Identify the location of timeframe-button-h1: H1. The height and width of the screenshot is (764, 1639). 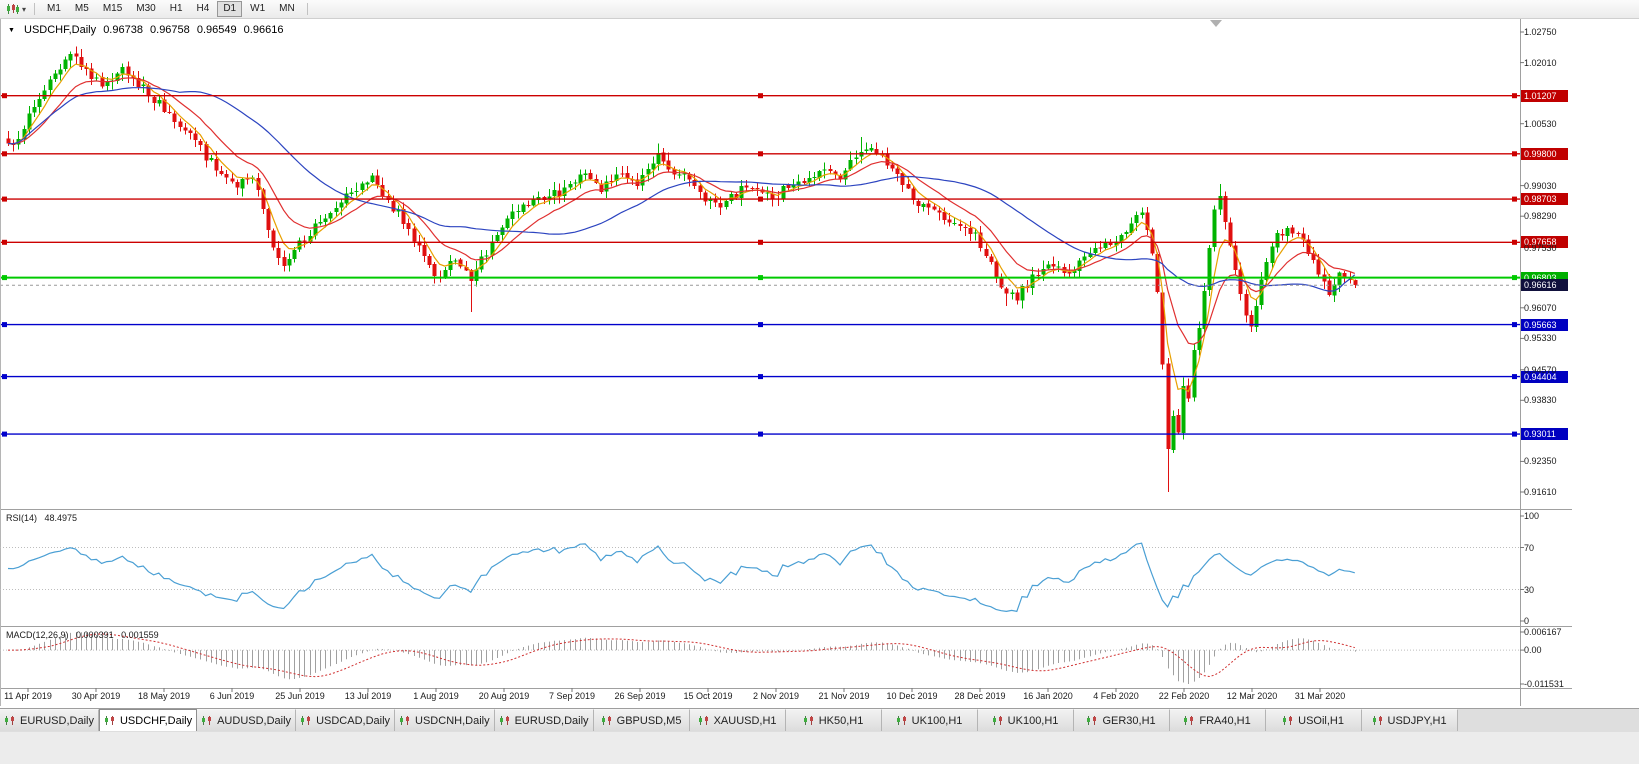
(176, 8).